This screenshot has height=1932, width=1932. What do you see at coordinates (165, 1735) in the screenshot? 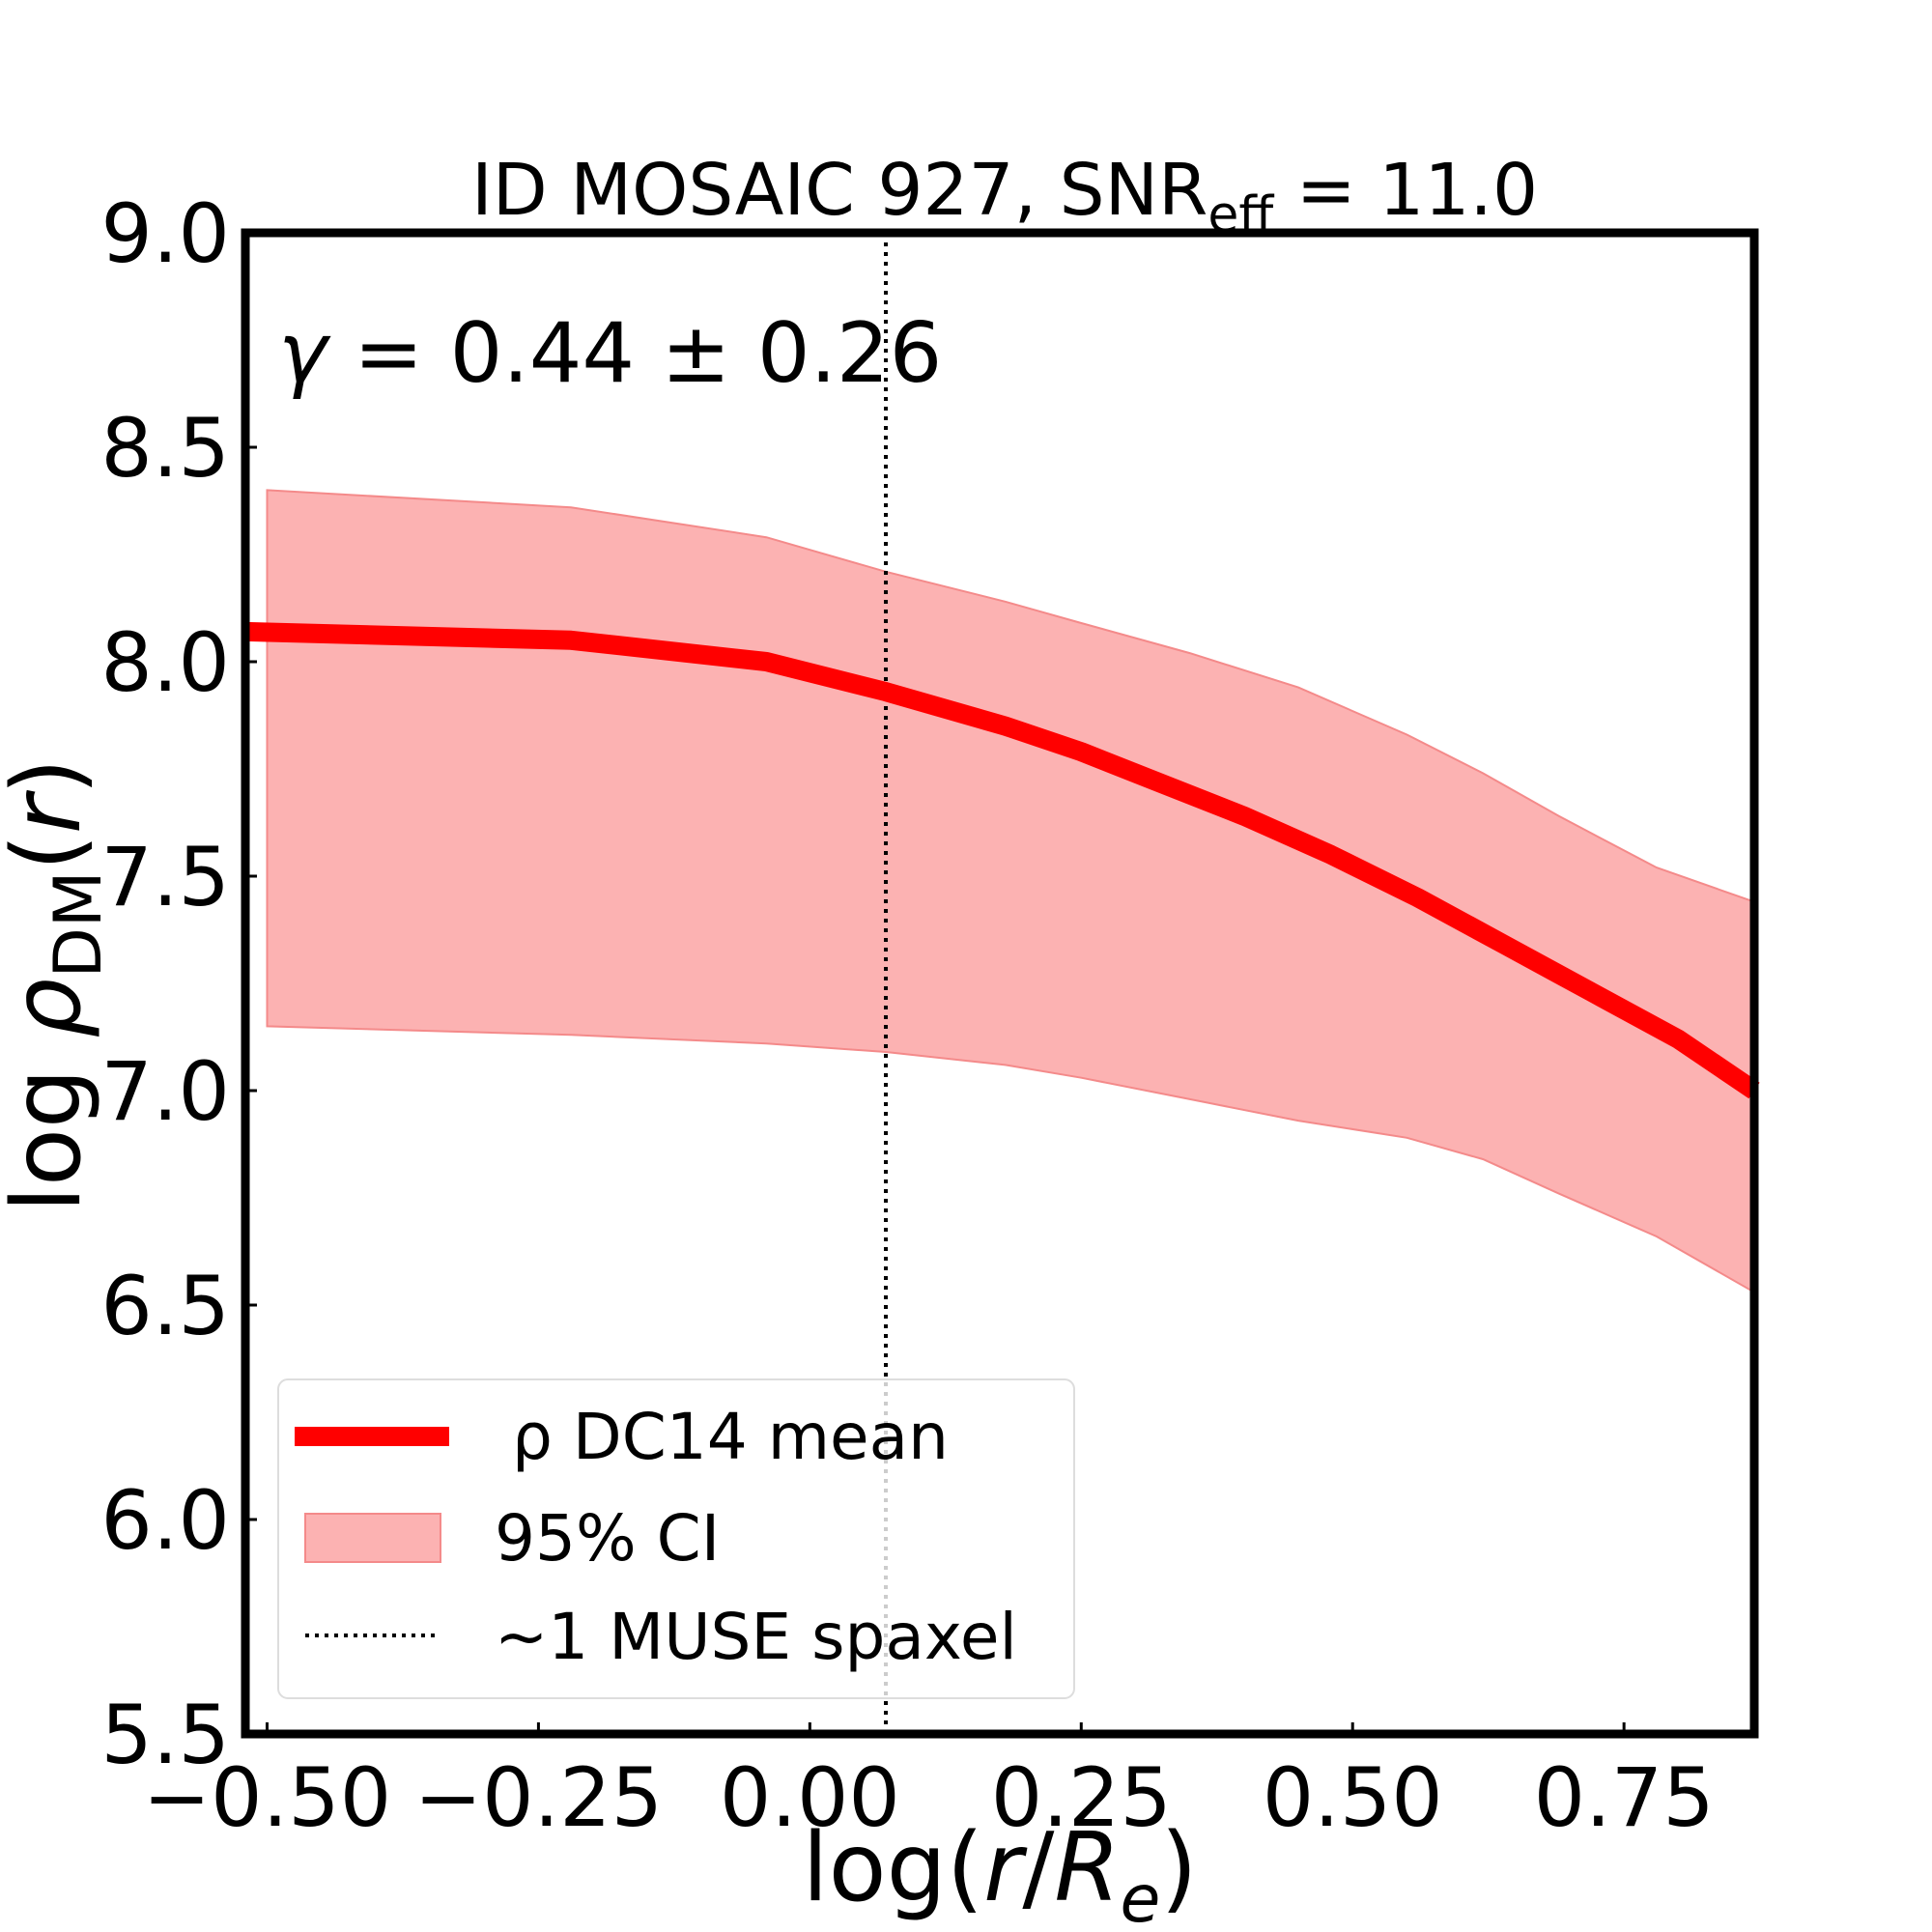
I see `y-tick-label: 5.5` at bounding box center [165, 1735].